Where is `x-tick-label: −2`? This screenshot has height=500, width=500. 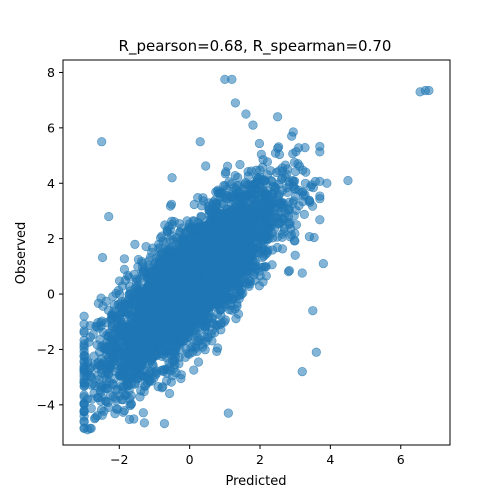 x-tick-label: −2 is located at coordinates (119, 459).